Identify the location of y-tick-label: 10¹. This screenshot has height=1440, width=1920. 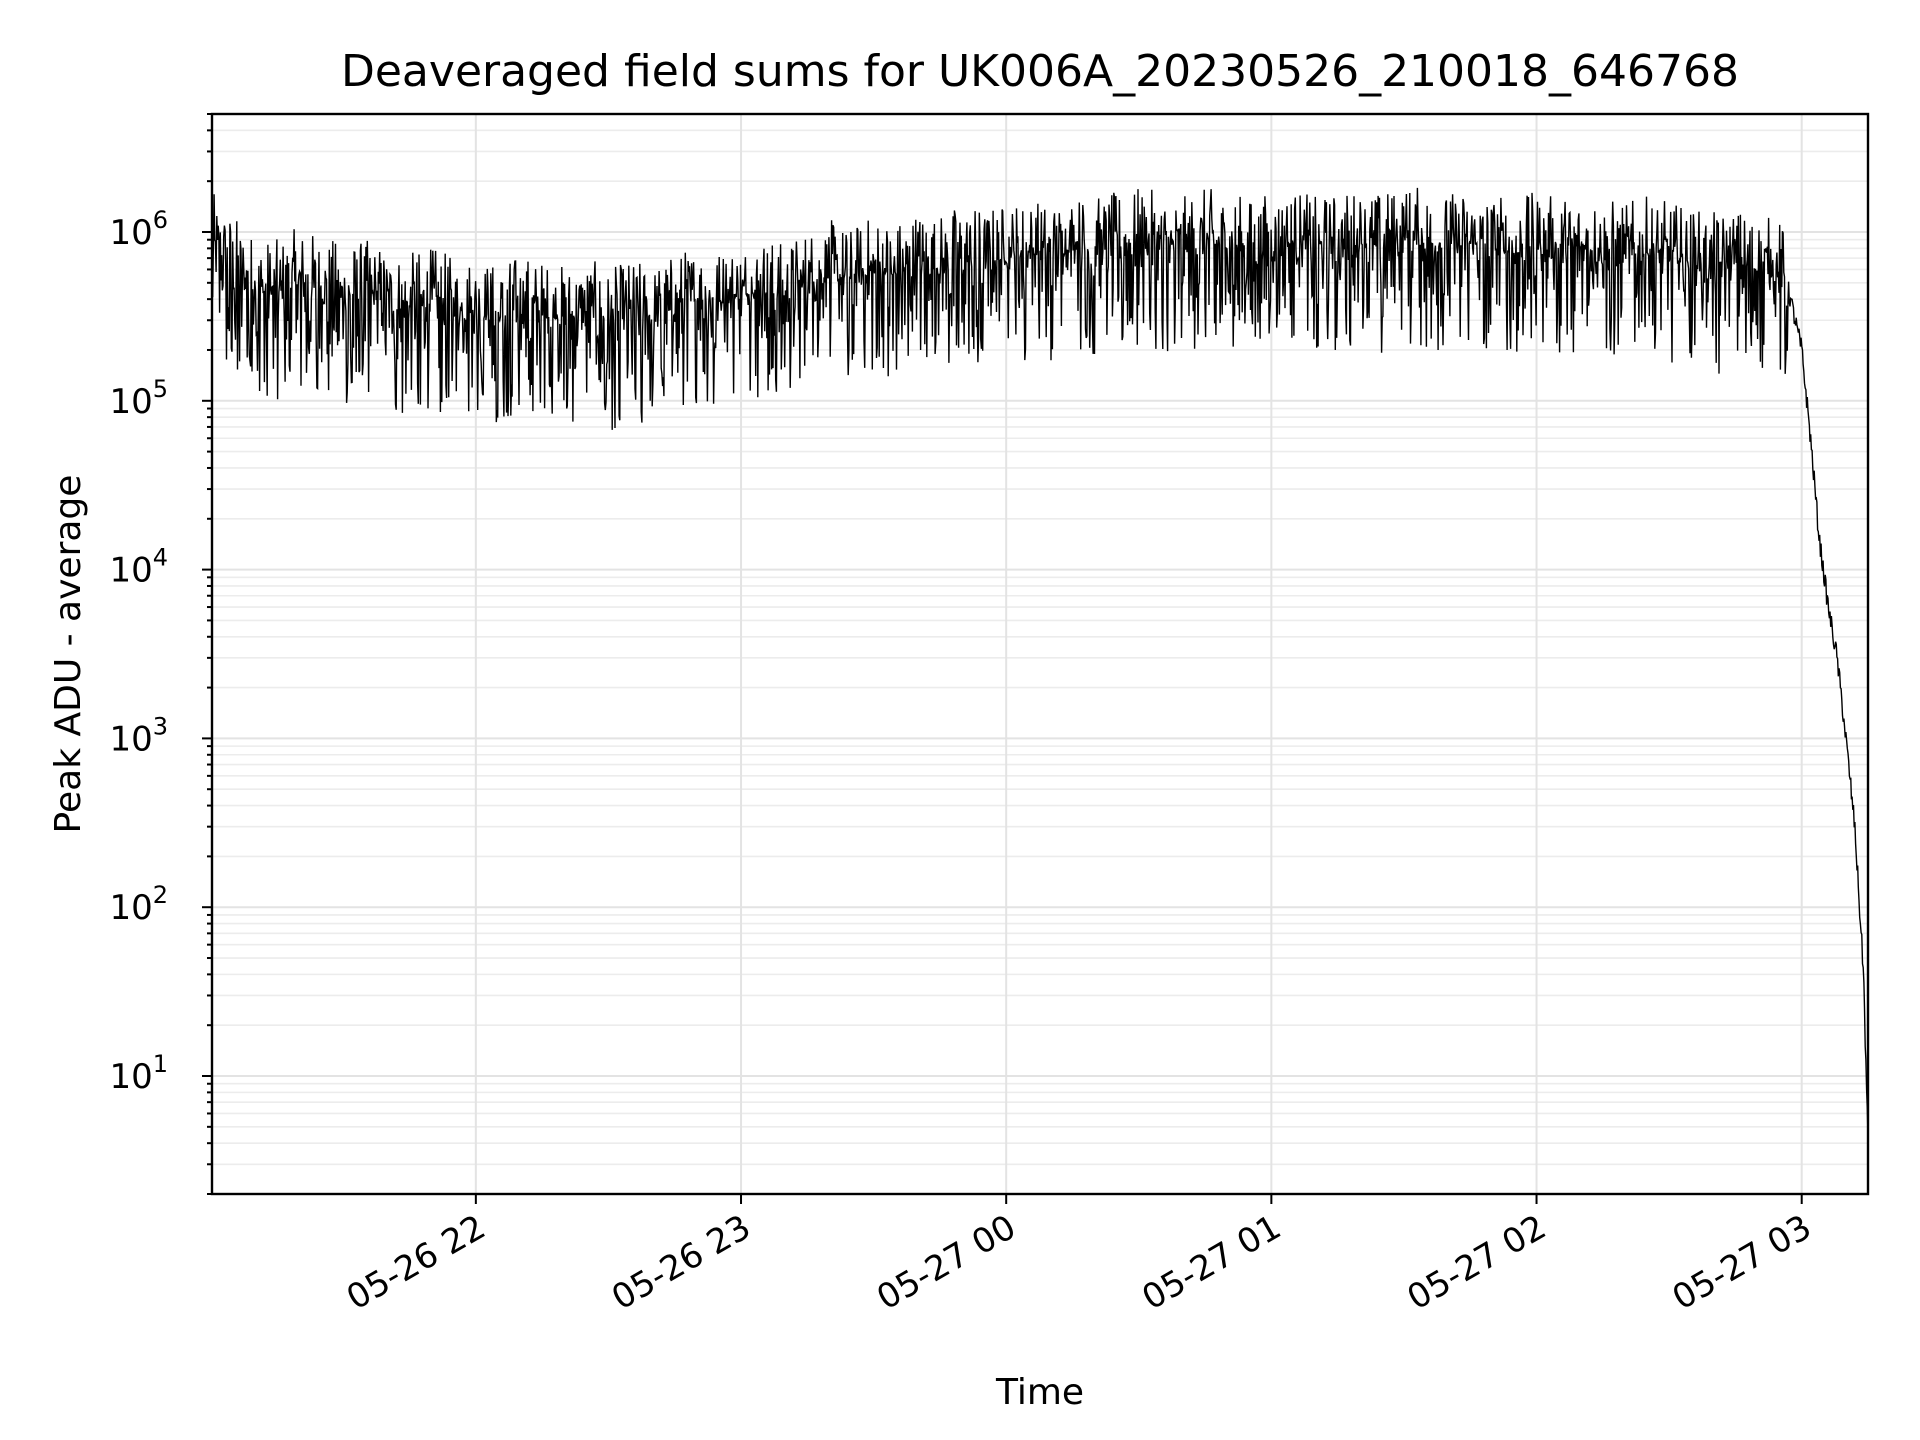
(138, 1073).